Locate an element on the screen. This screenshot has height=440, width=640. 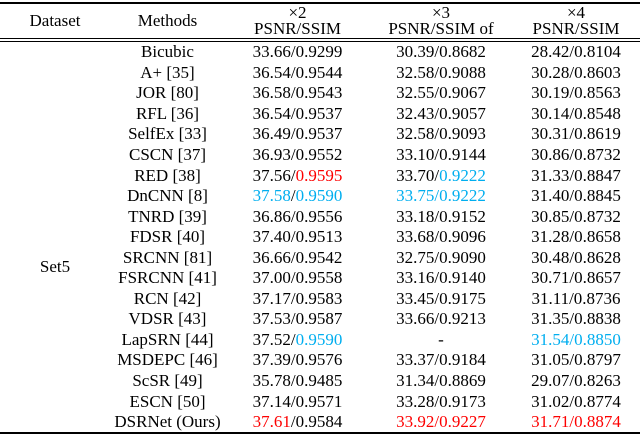
header-methods: Methods is located at coordinates (167, 20).